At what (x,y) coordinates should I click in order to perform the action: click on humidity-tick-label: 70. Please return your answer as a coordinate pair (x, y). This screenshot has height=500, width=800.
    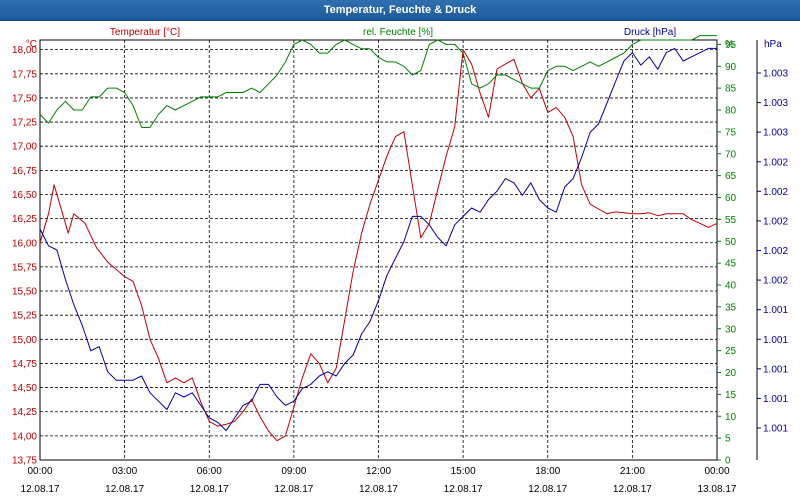
    Looking at the image, I should click on (731, 154).